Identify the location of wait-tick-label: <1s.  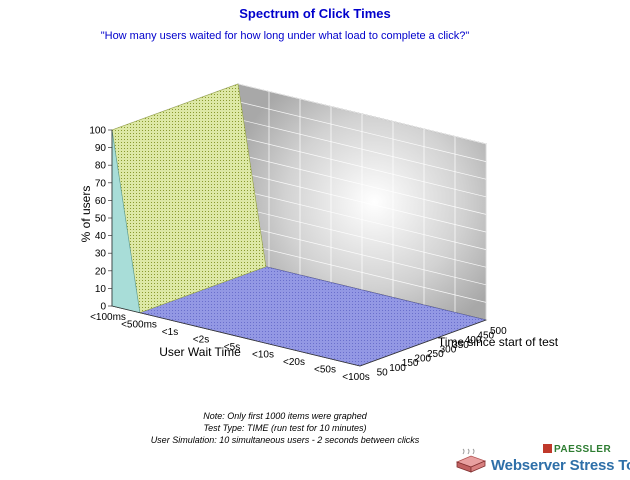
(170, 332).